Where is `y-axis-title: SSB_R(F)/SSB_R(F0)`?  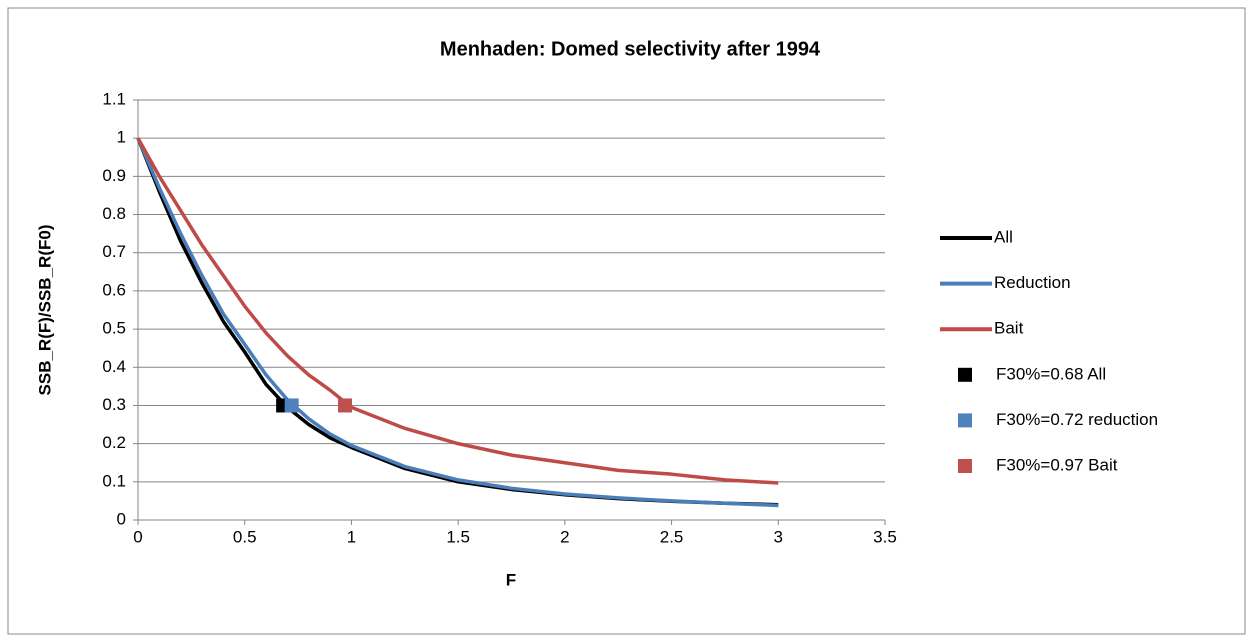
y-axis-title: SSB_R(F)/SSB_R(F0) is located at coordinates (44, 310).